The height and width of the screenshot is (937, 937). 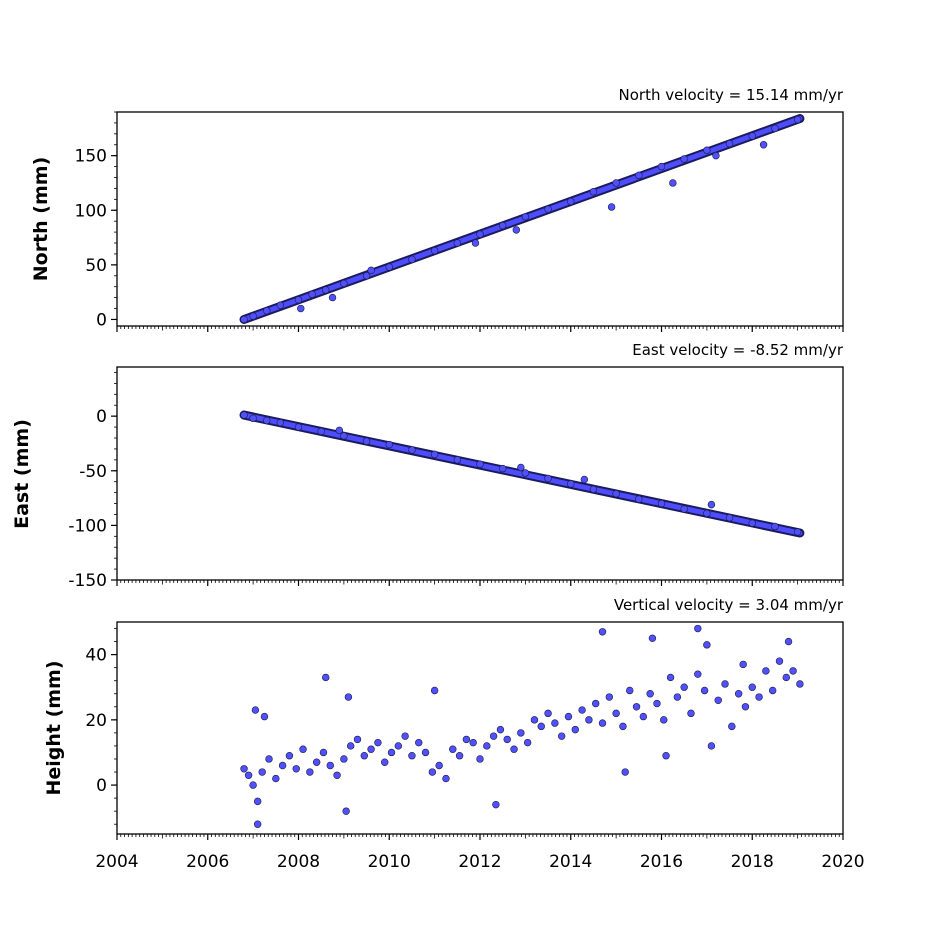 What do you see at coordinates (87, 526) in the screenshot?
I see `east-y-tick-label: -100` at bounding box center [87, 526].